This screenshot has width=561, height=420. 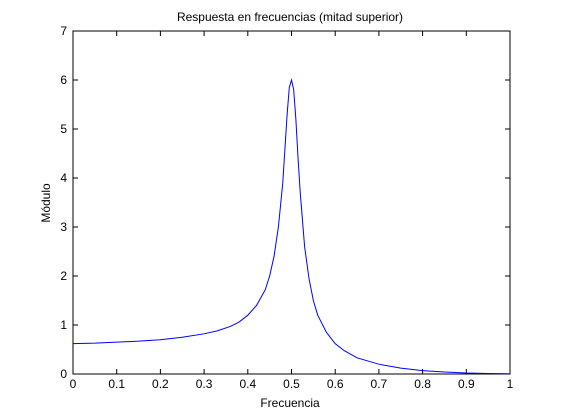 What do you see at coordinates (290, 403) in the screenshot?
I see `x-axis-label: Frecuencia` at bounding box center [290, 403].